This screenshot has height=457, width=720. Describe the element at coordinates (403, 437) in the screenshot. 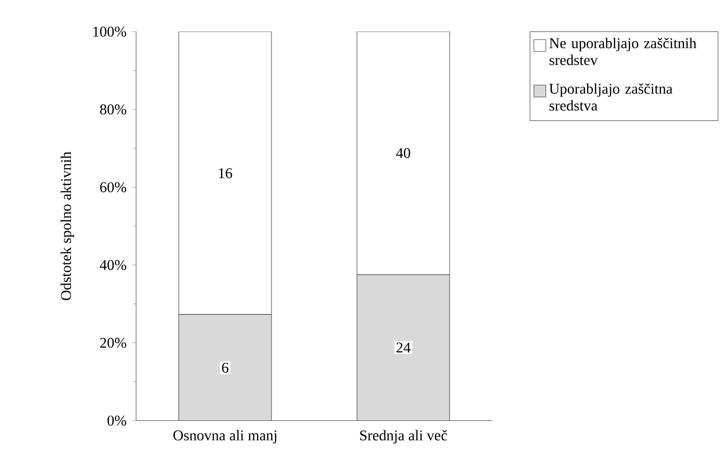

I see `x-tick-label: Srednja ali več` at that location.